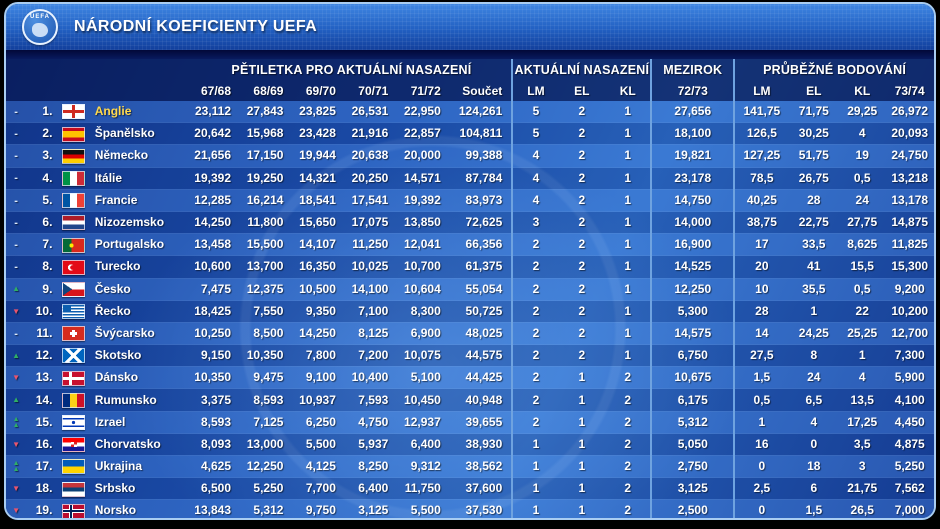  What do you see at coordinates (582, 508) in the screenshot?
I see `seeding-el-value: 1` at bounding box center [582, 508].